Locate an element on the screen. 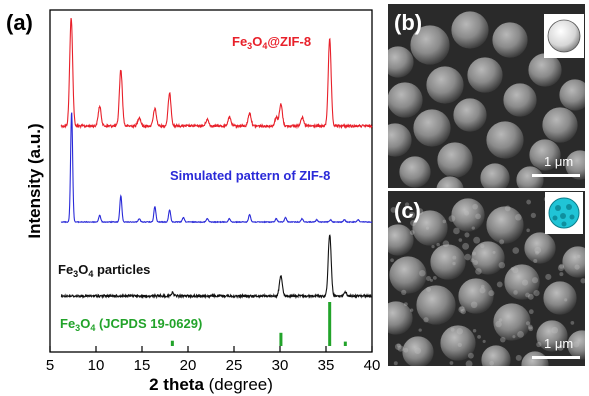 This screenshot has height=396, width=589. x-axis-title-unit: (degree) is located at coordinates (238, 384).